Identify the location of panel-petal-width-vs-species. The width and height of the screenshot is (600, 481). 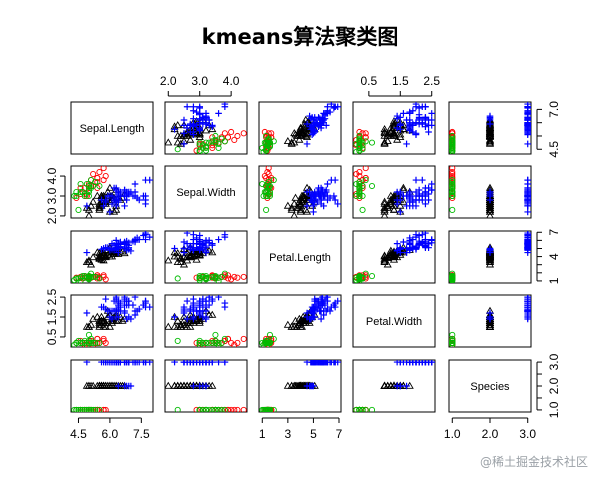
(490, 321).